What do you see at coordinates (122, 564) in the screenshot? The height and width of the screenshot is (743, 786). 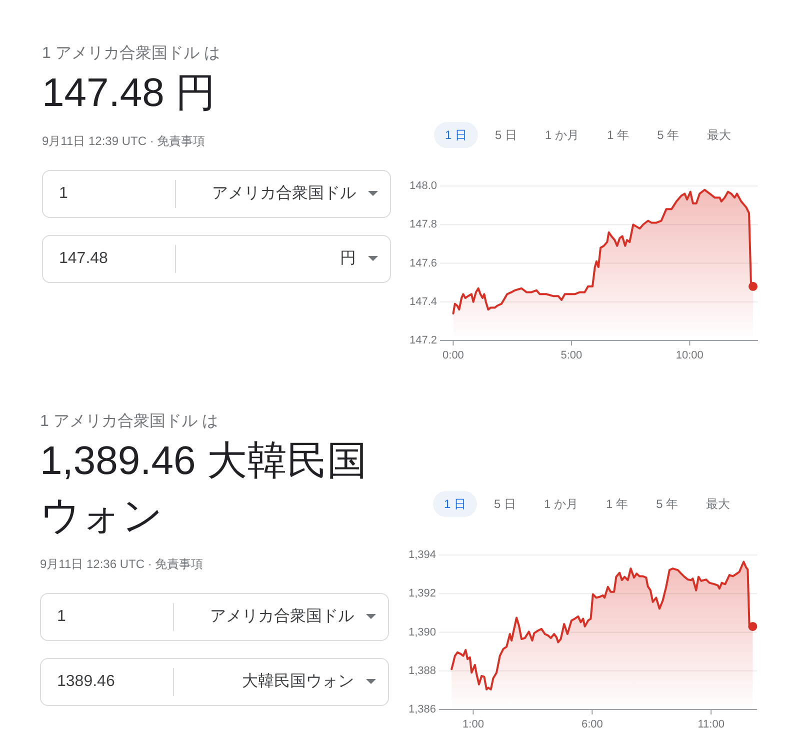 I see `text: 9月11日 12:36 UTC · 免責事項` at bounding box center [122, 564].